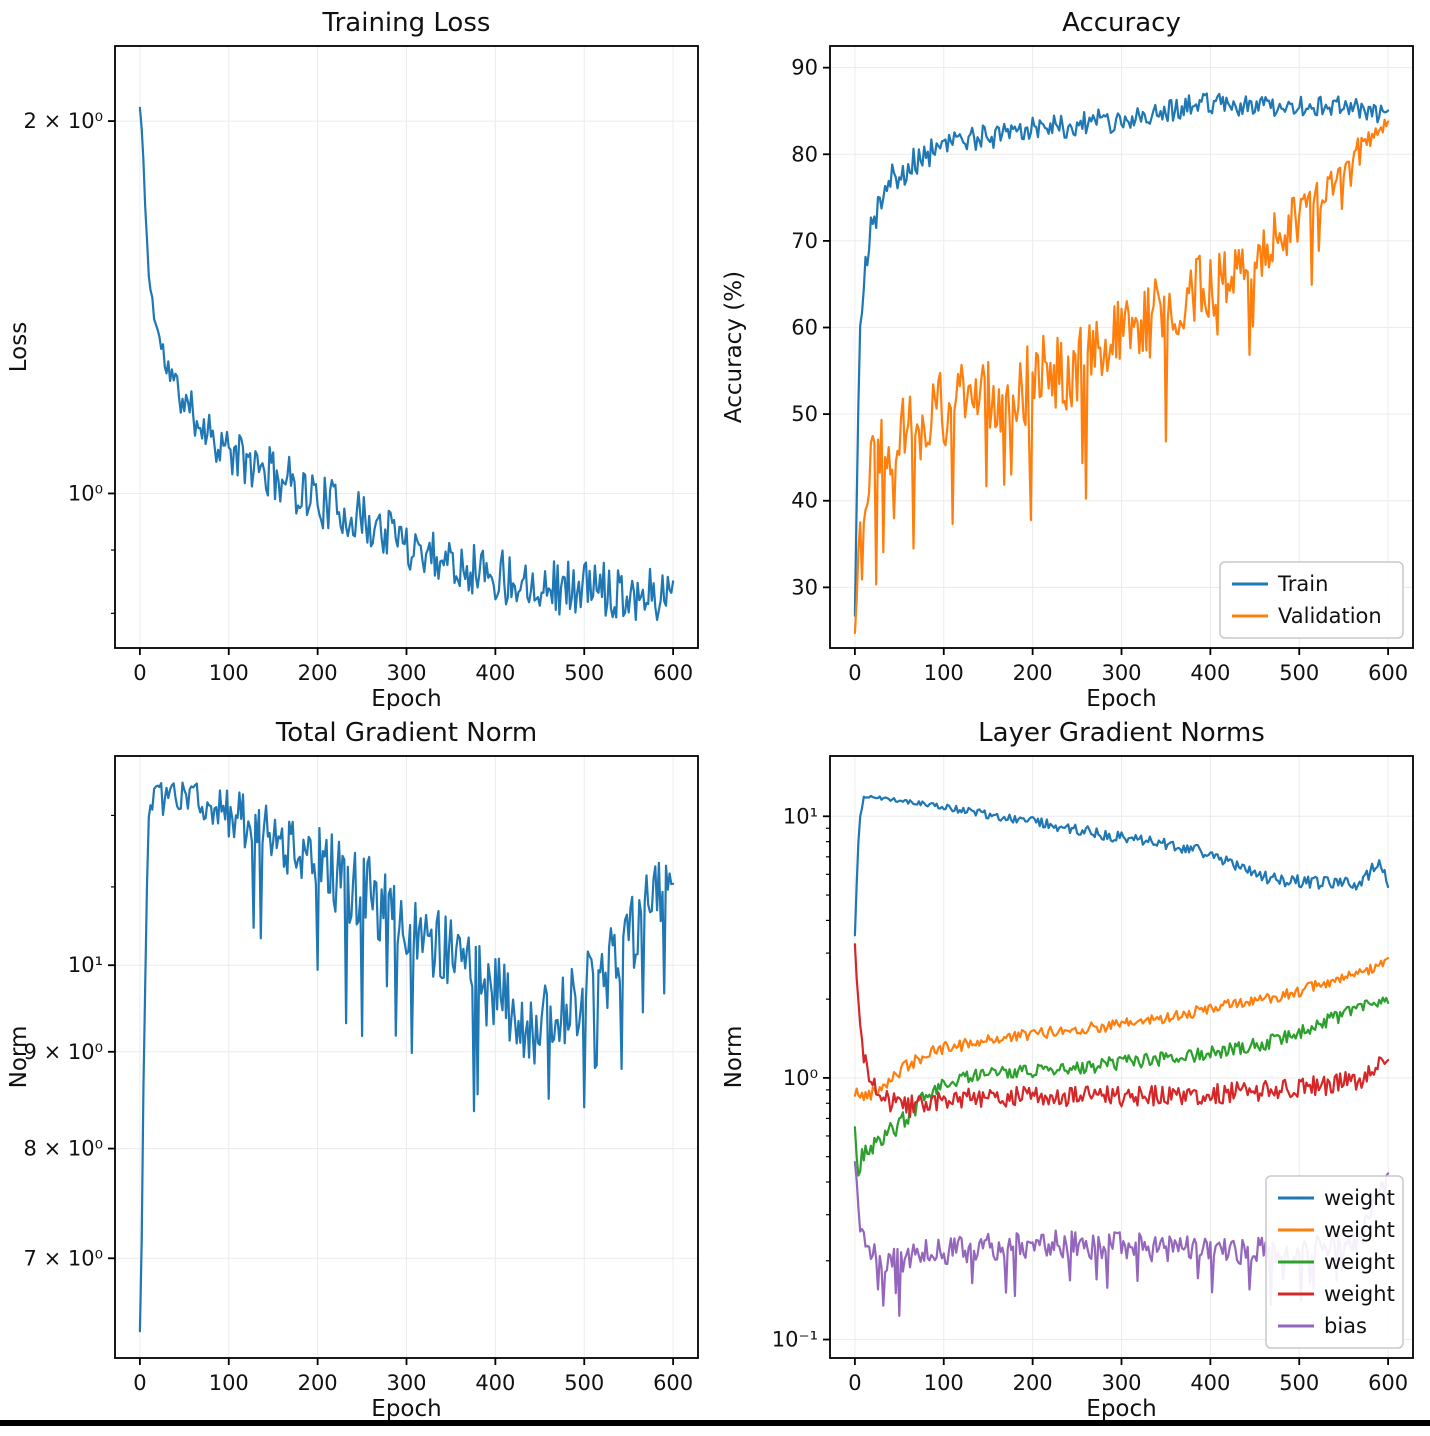  I want to click on layer-gradient-norms-legend: weight weight weight weight bias, so click(1334, 1262).